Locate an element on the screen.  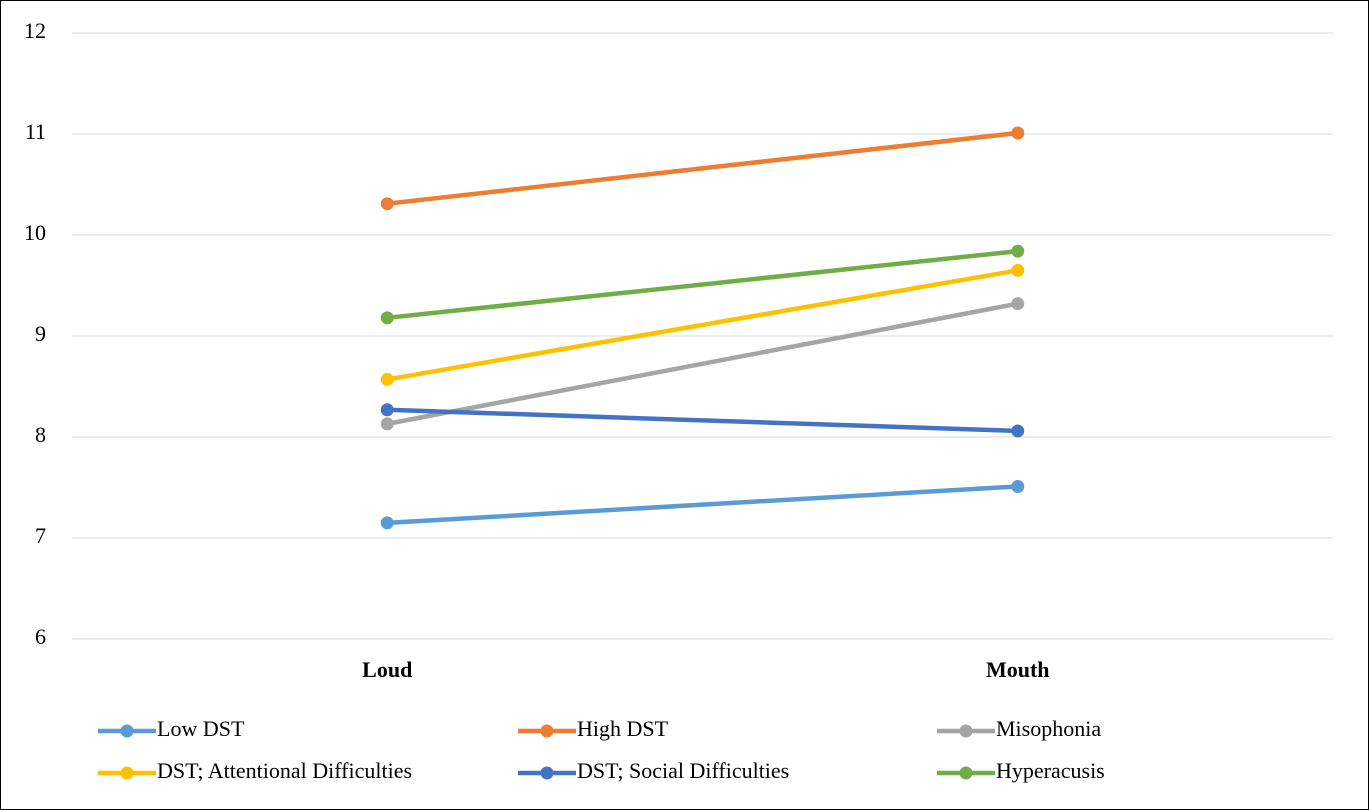
y-tick-label: 10 is located at coordinates (35, 232).